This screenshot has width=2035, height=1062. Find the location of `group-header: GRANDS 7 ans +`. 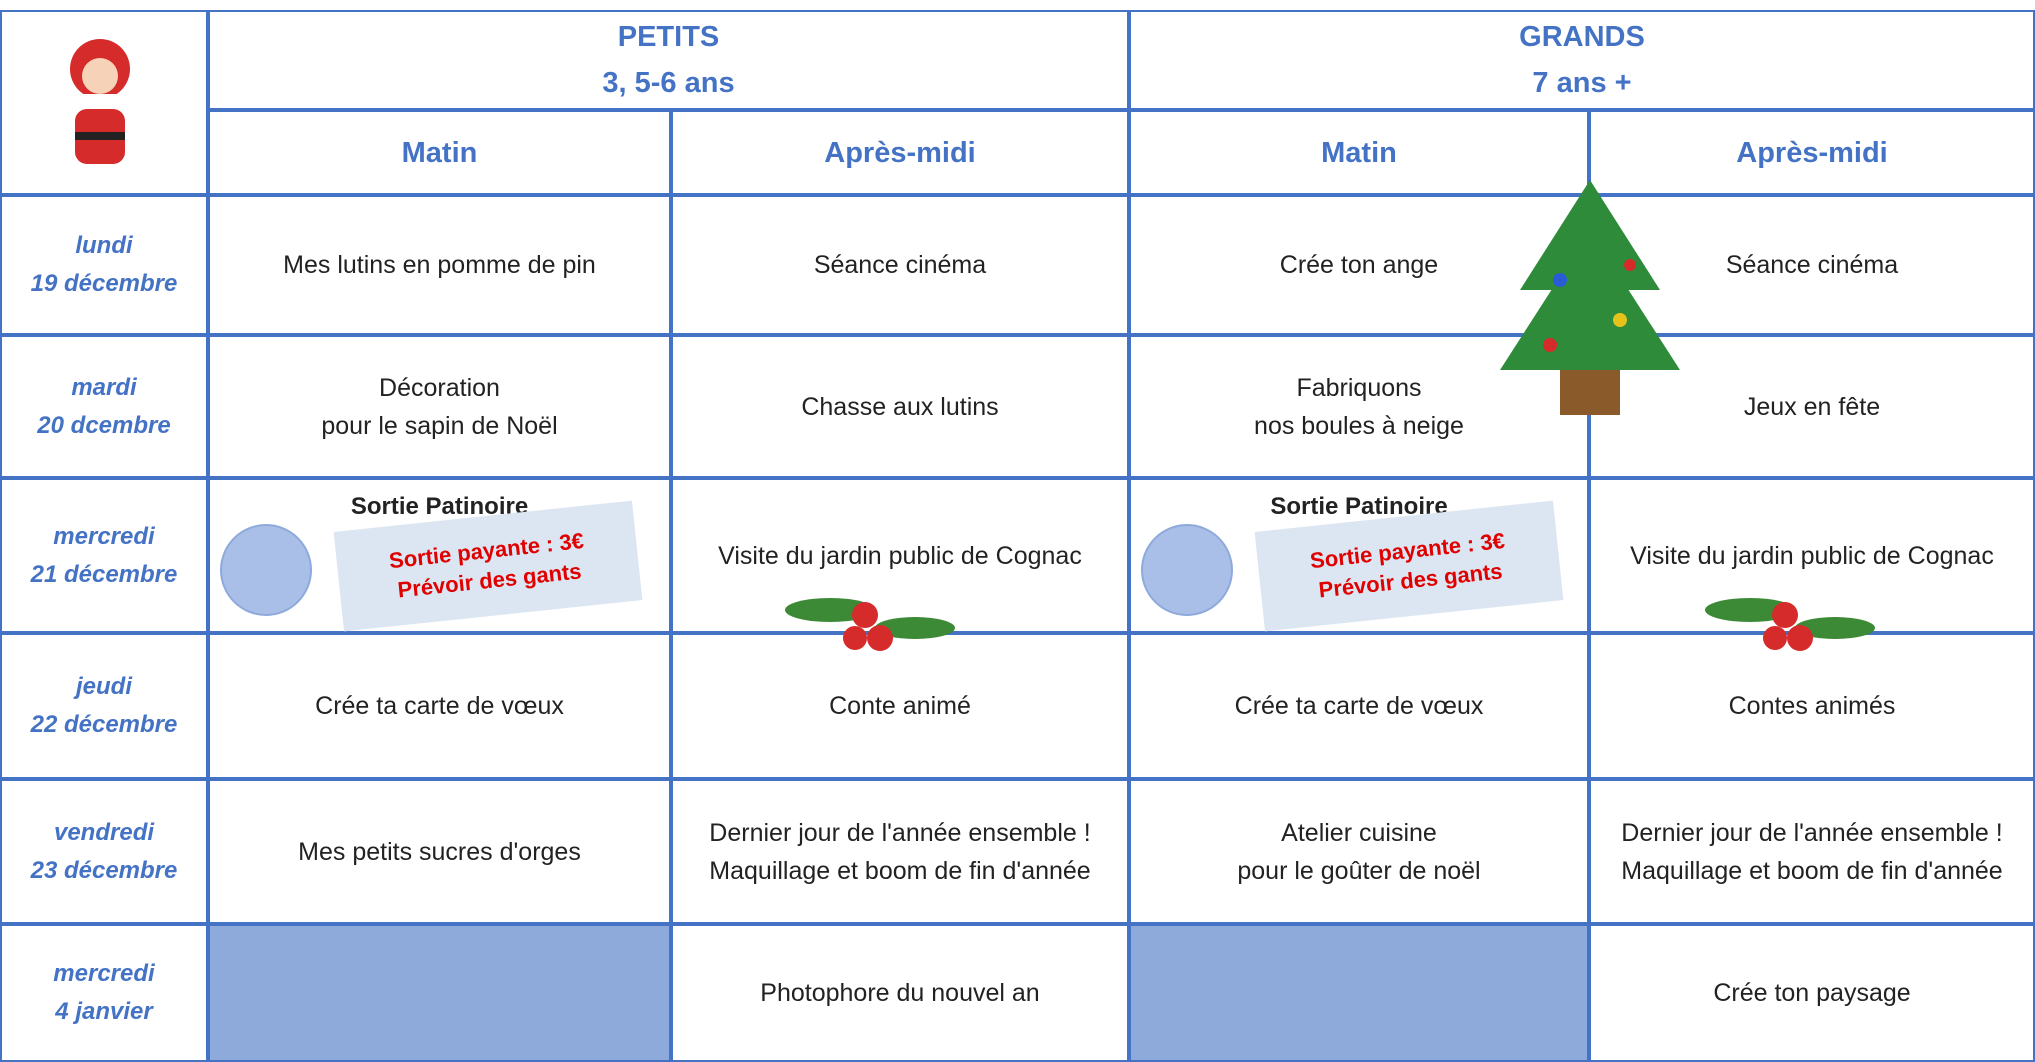

group-header: GRANDS 7 ans + is located at coordinates (1582, 60).